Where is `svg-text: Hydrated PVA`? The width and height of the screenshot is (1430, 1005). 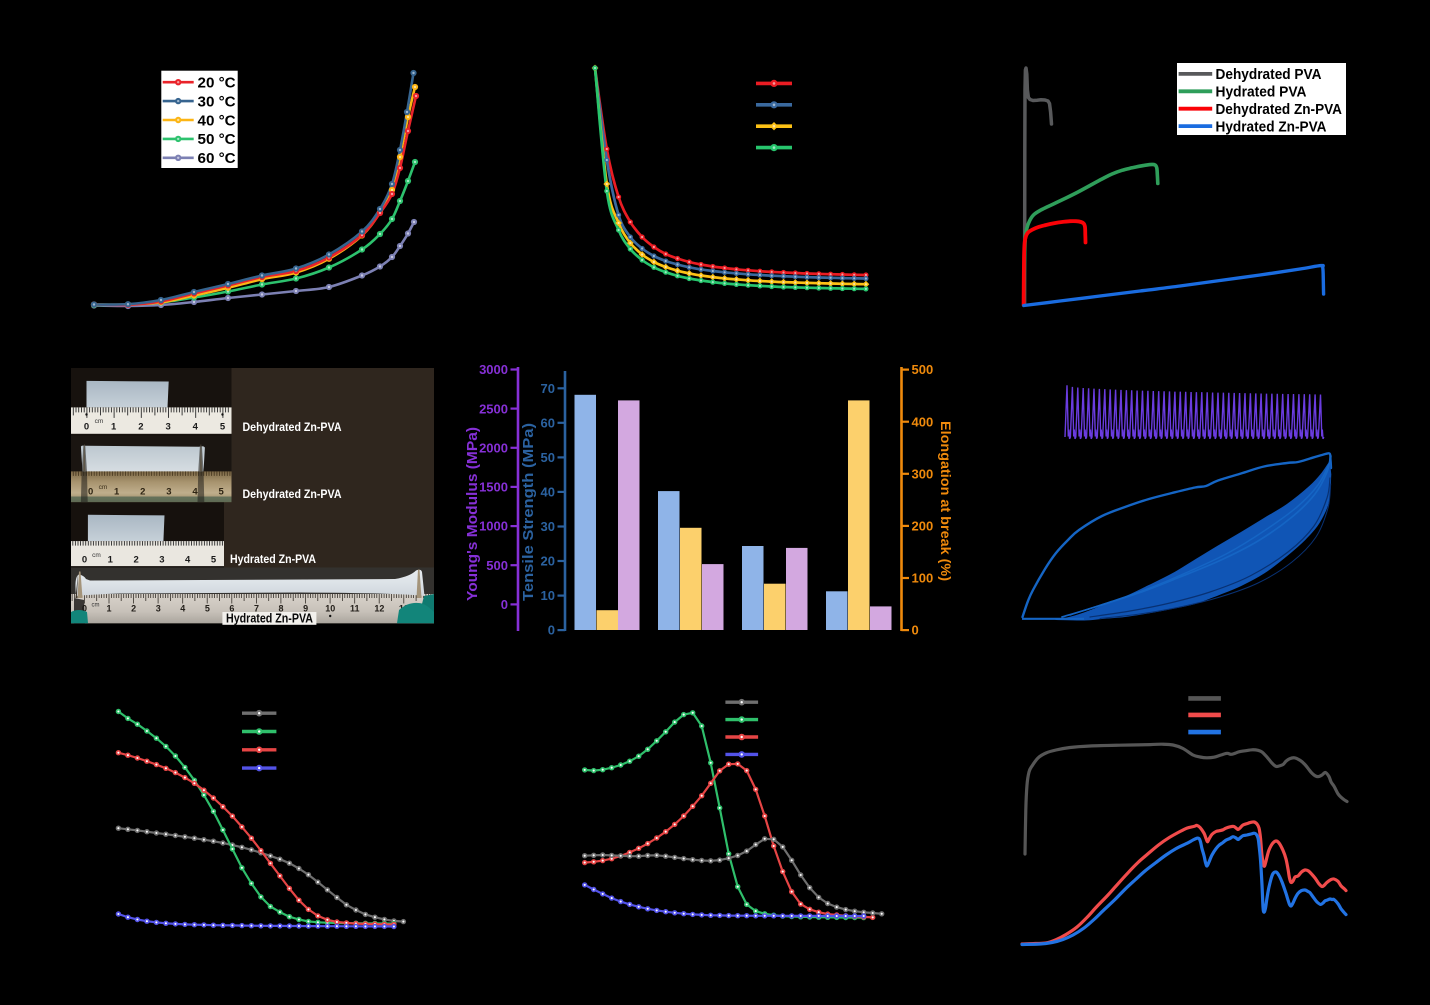
svg-text: Hydrated PVA is located at coordinates (1261, 92).